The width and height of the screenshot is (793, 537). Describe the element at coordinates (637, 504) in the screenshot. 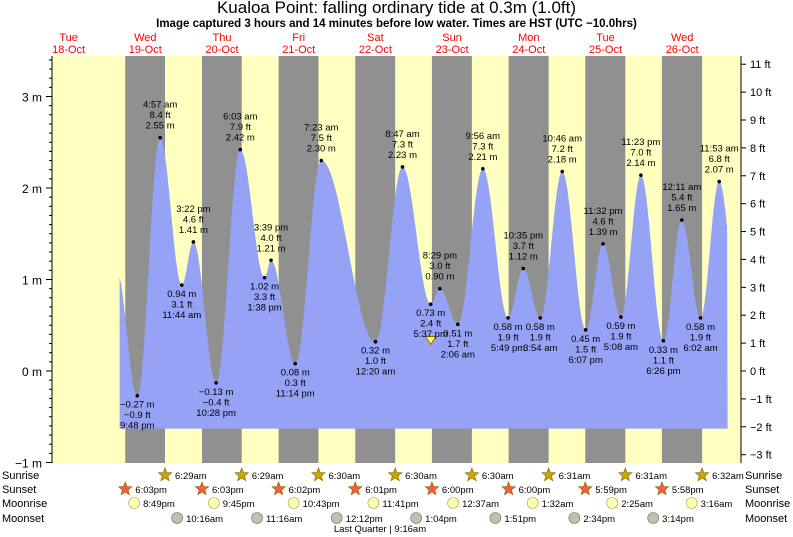

I see `moonrise-time: 2:25am` at that location.